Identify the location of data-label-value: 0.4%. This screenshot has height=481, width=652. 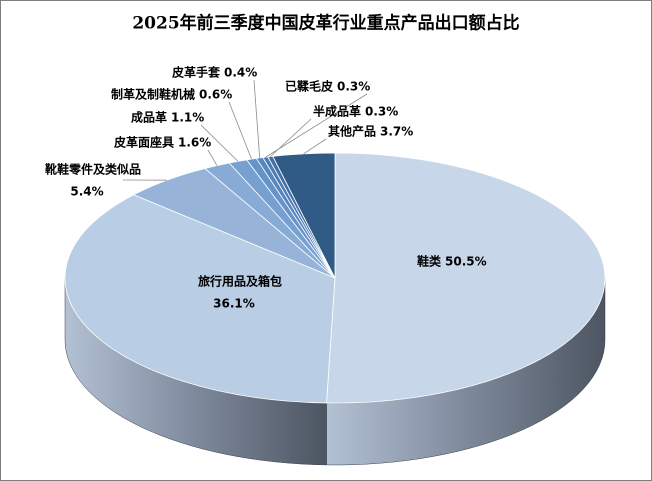
(240, 73).